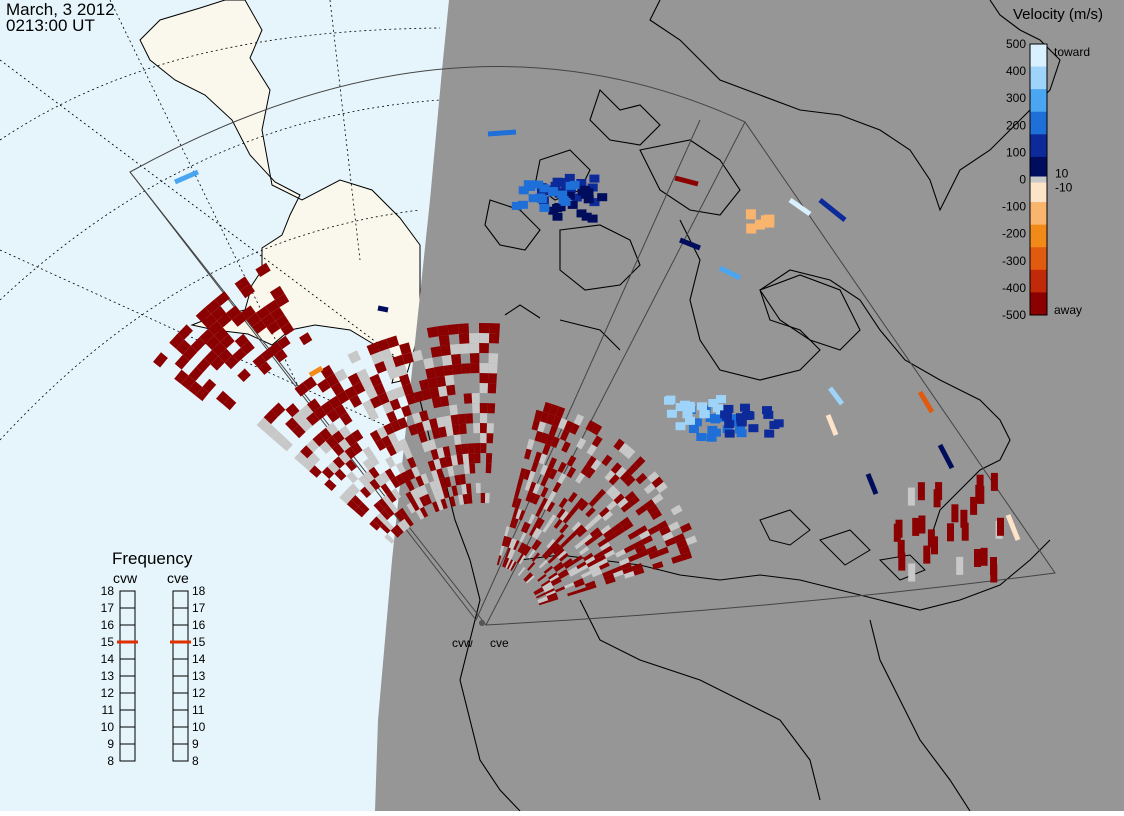 This screenshot has width=1124, height=816. What do you see at coordinates (108, 659) in the screenshot?
I see `frequency-scale-label: 14` at bounding box center [108, 659].